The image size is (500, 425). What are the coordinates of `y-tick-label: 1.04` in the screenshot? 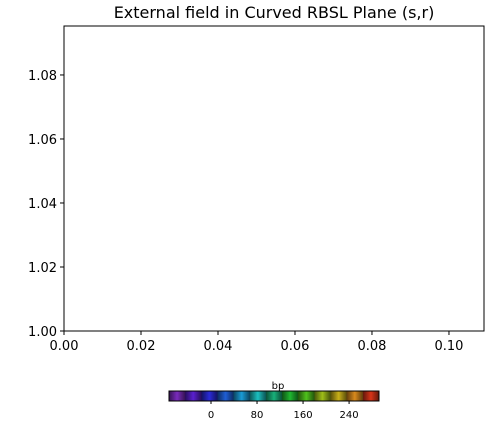 It's located at (42, 204).